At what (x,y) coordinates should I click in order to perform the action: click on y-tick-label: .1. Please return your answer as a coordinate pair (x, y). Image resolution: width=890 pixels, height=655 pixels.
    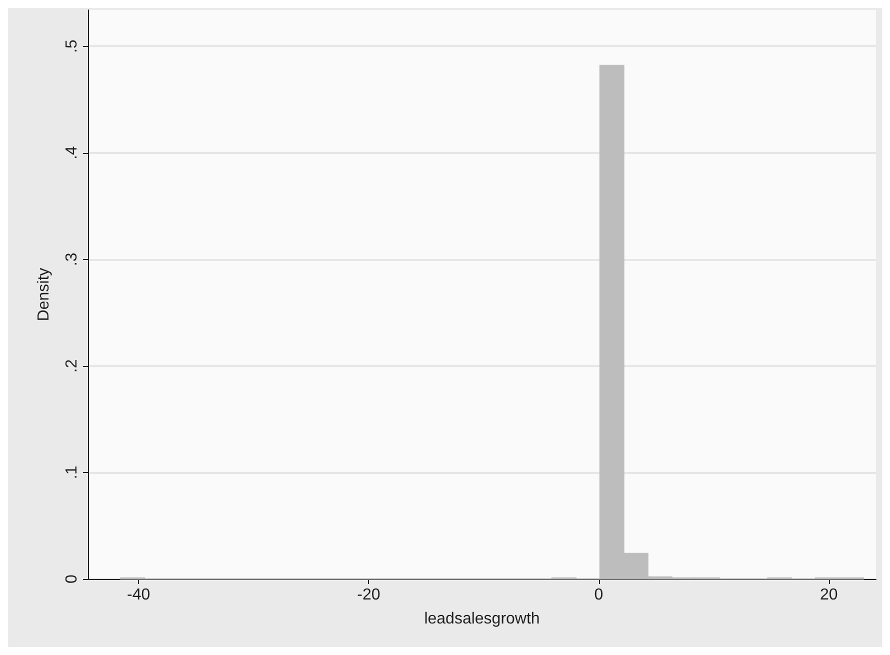
    Looking at the image, I should click on (72, 473).